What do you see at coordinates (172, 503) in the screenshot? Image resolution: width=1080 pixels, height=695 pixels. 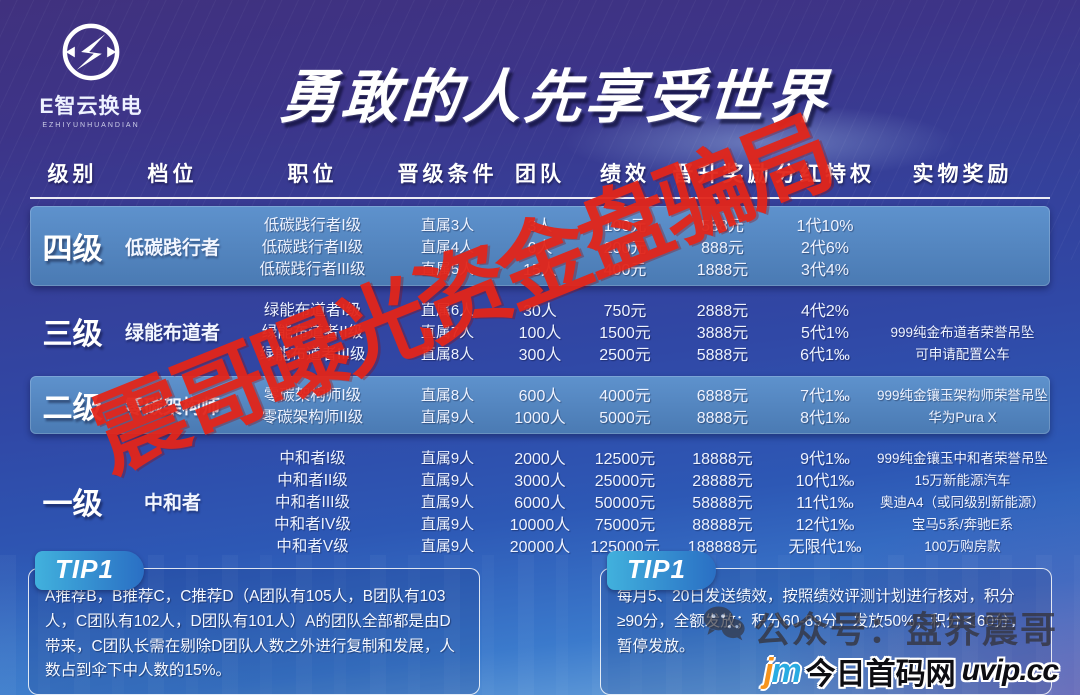 I see `tier-label: 中和者` at bounding box center [172, 503].